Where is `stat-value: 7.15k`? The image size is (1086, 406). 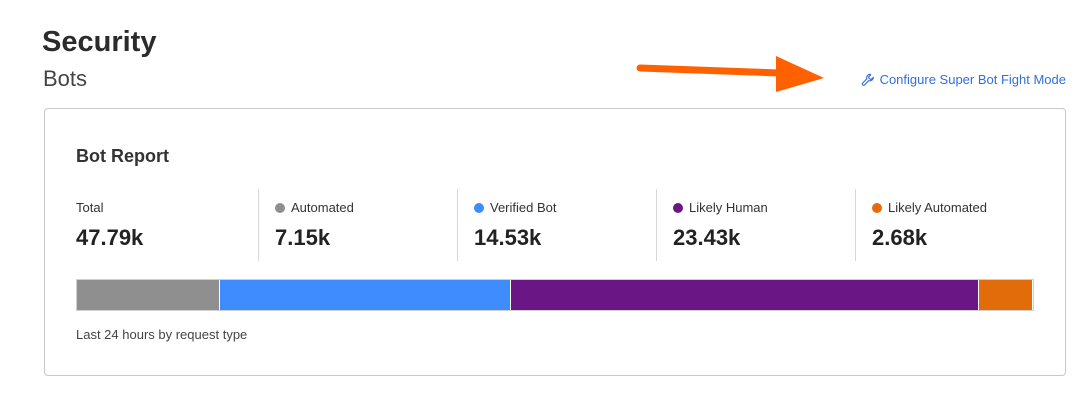
stat-value: 7.15k is located at coordinates (303, 237).